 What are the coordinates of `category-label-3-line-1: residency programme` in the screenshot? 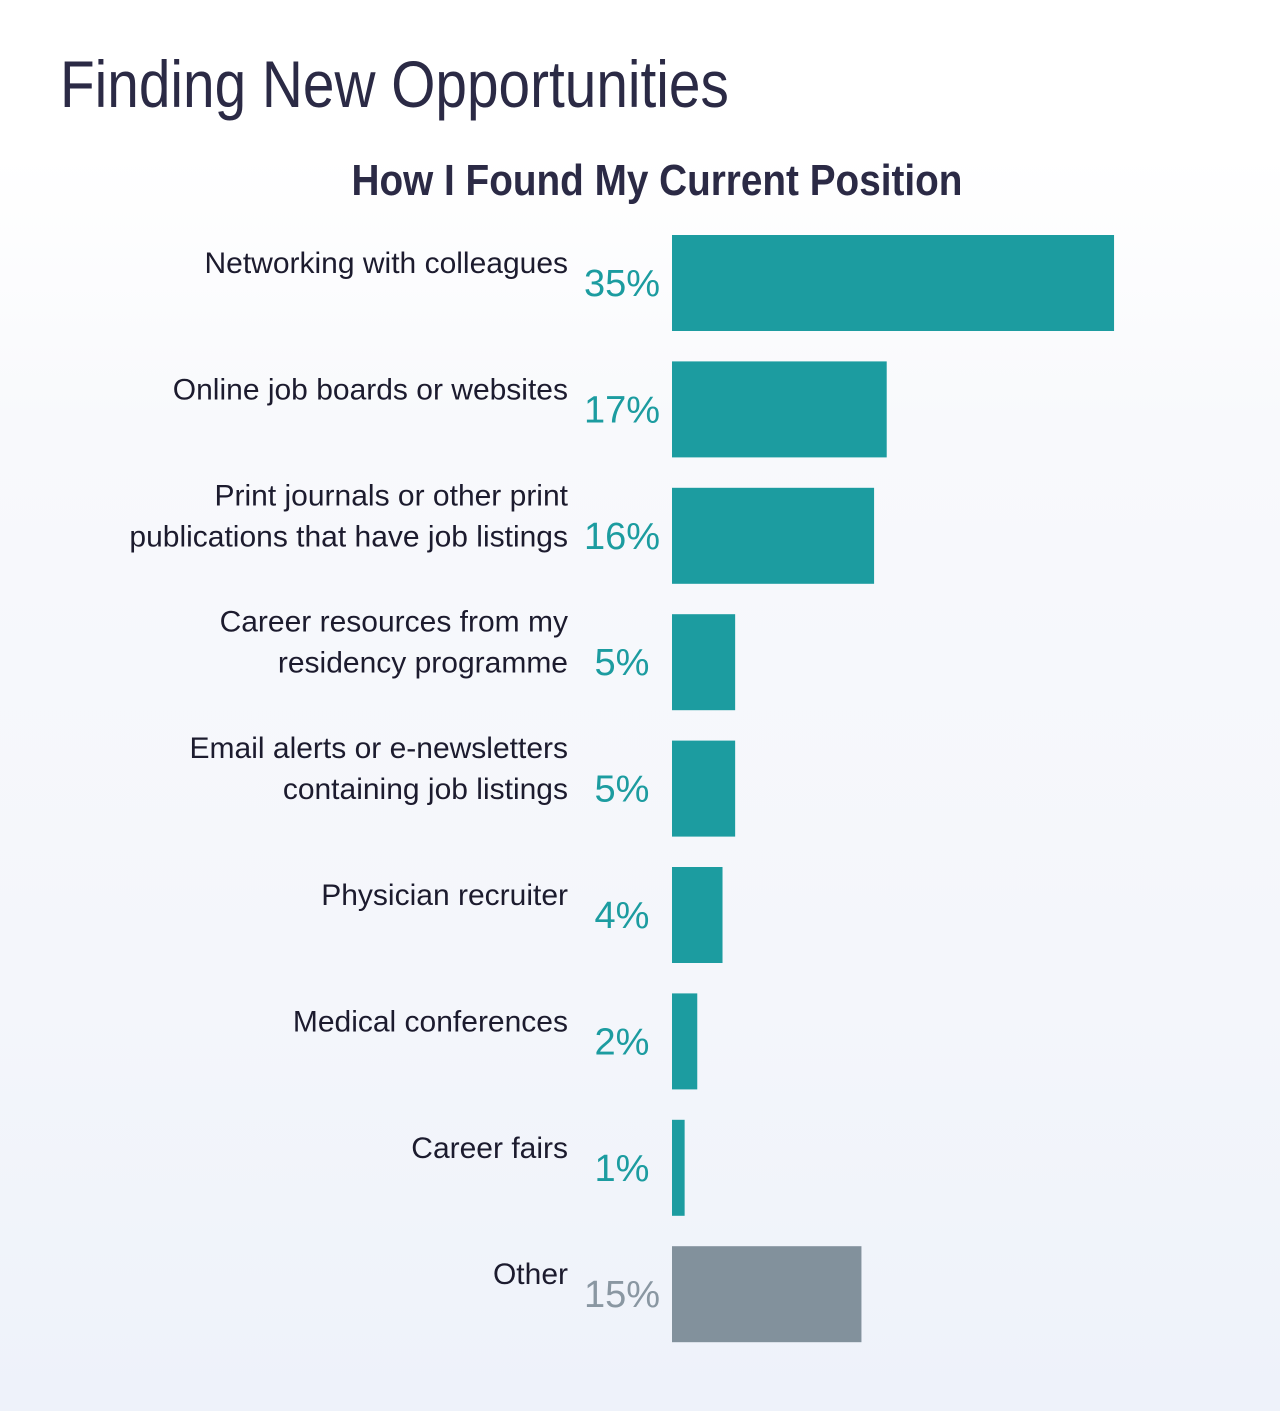 It's located at (423, 663).